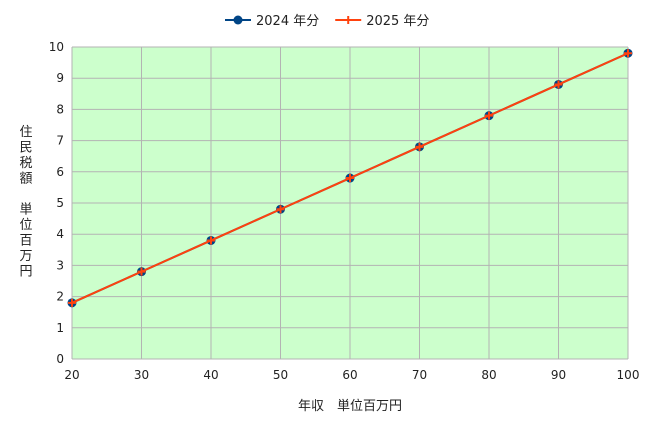  What do you see at coordinates (60, 172) in the screenshot?
I see `y-tick-label: 6` at bounding box center [60, 172].